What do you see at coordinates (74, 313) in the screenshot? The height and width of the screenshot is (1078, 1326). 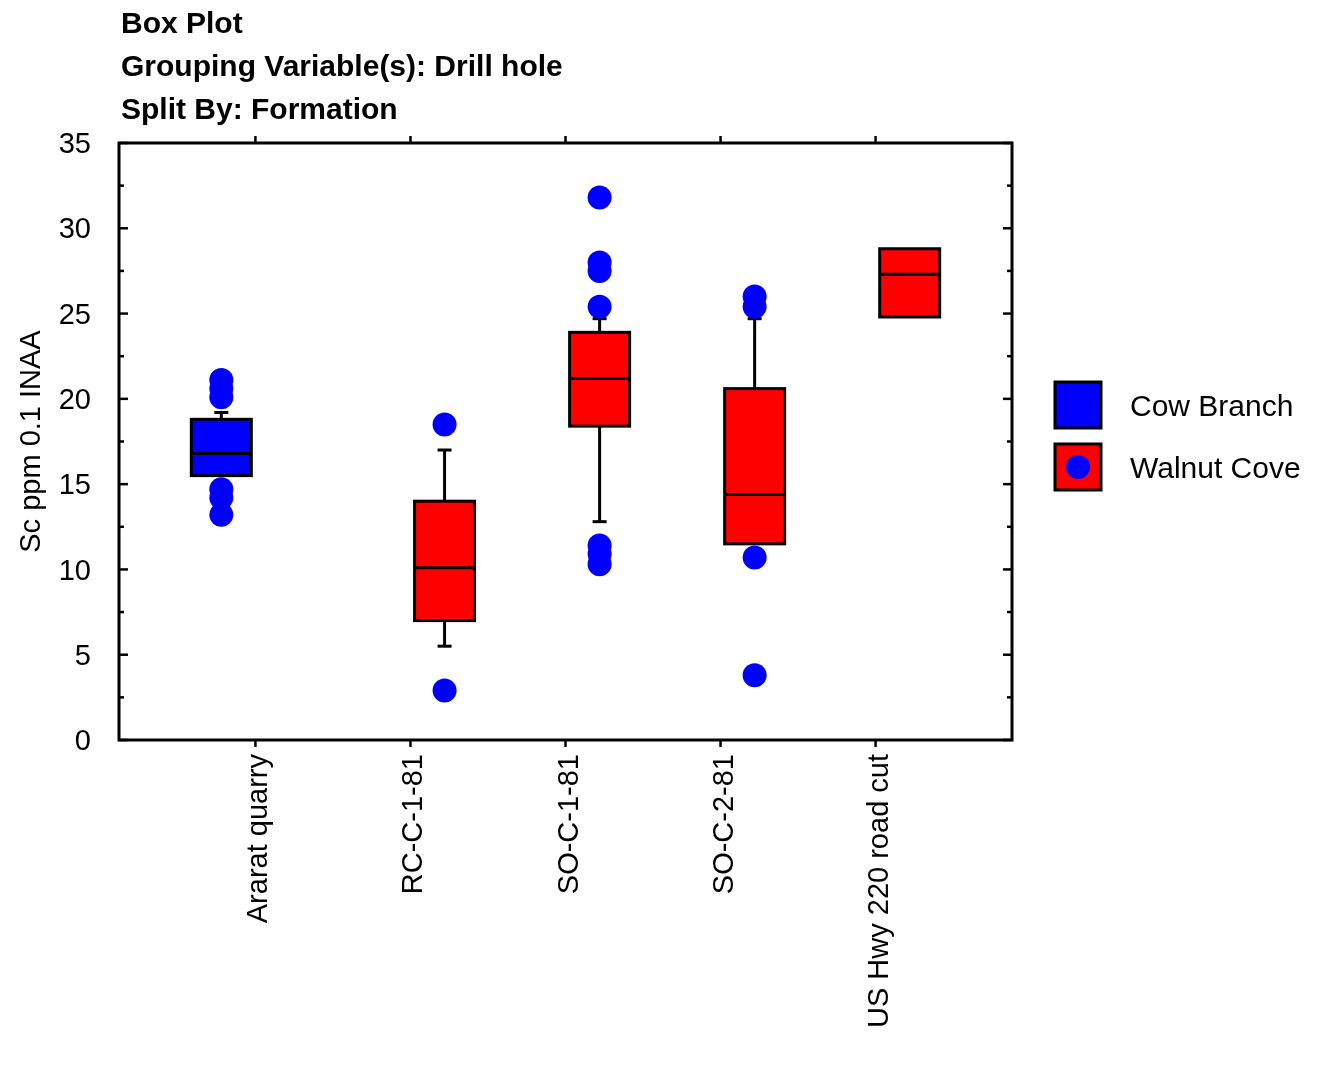 I see `y-tick-label: 25` at bounding box center [74, 313].